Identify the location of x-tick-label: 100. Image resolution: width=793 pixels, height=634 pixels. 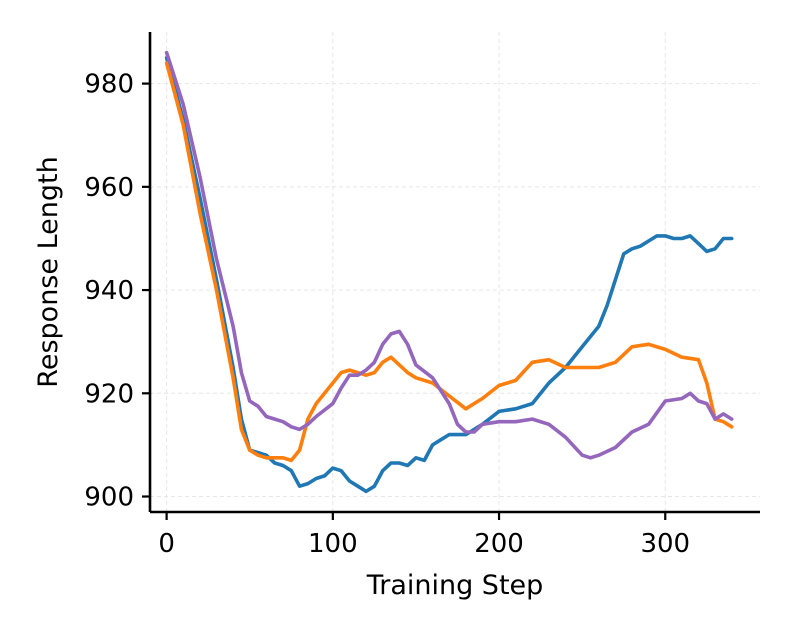
(333, 544).